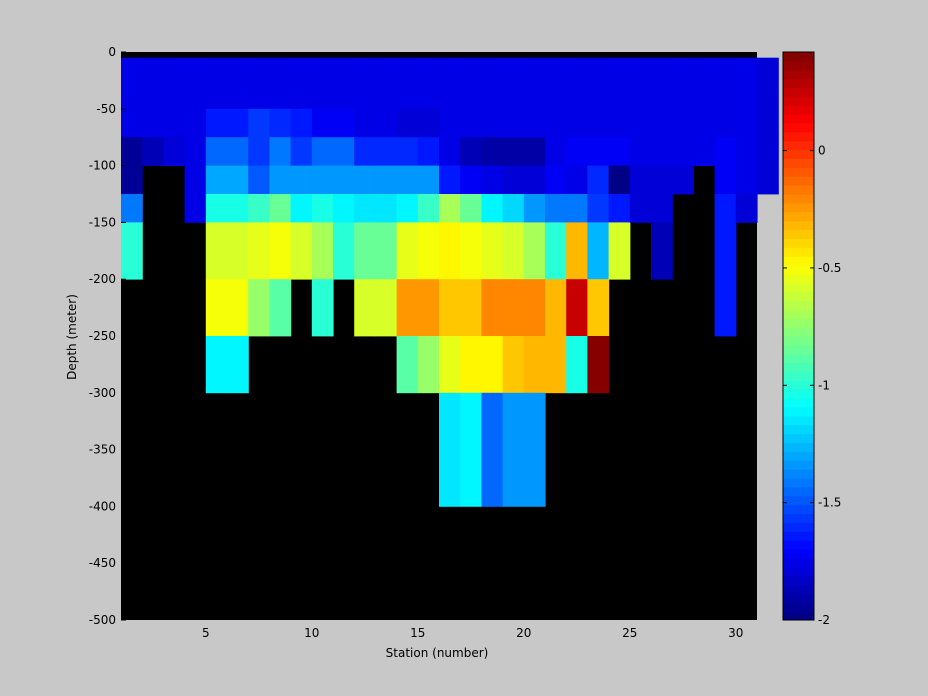 Image resolution: width=928 pixels, height=696 pixels. I want to click on colorbar-tick-label: -2, so click(824, 620).